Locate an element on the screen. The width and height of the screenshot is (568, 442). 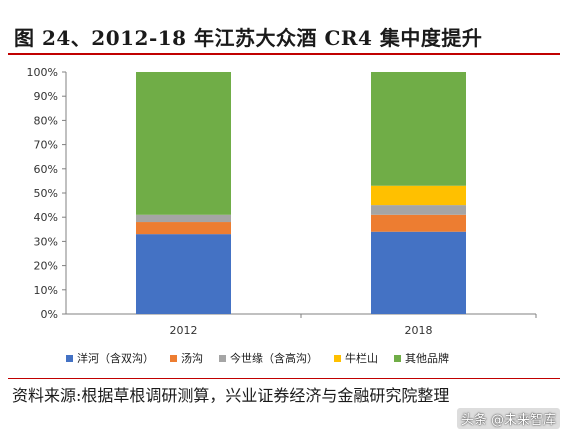
legend-label: 今世缘（含高沟） is located at coordinates (274, 358).